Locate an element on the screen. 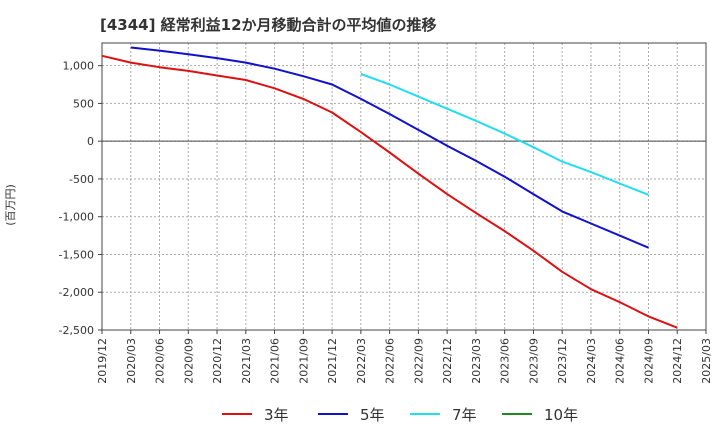 This screenshot has height=440, width=720. y-tick-label: -2,500 is located at coordinates (76, 330).